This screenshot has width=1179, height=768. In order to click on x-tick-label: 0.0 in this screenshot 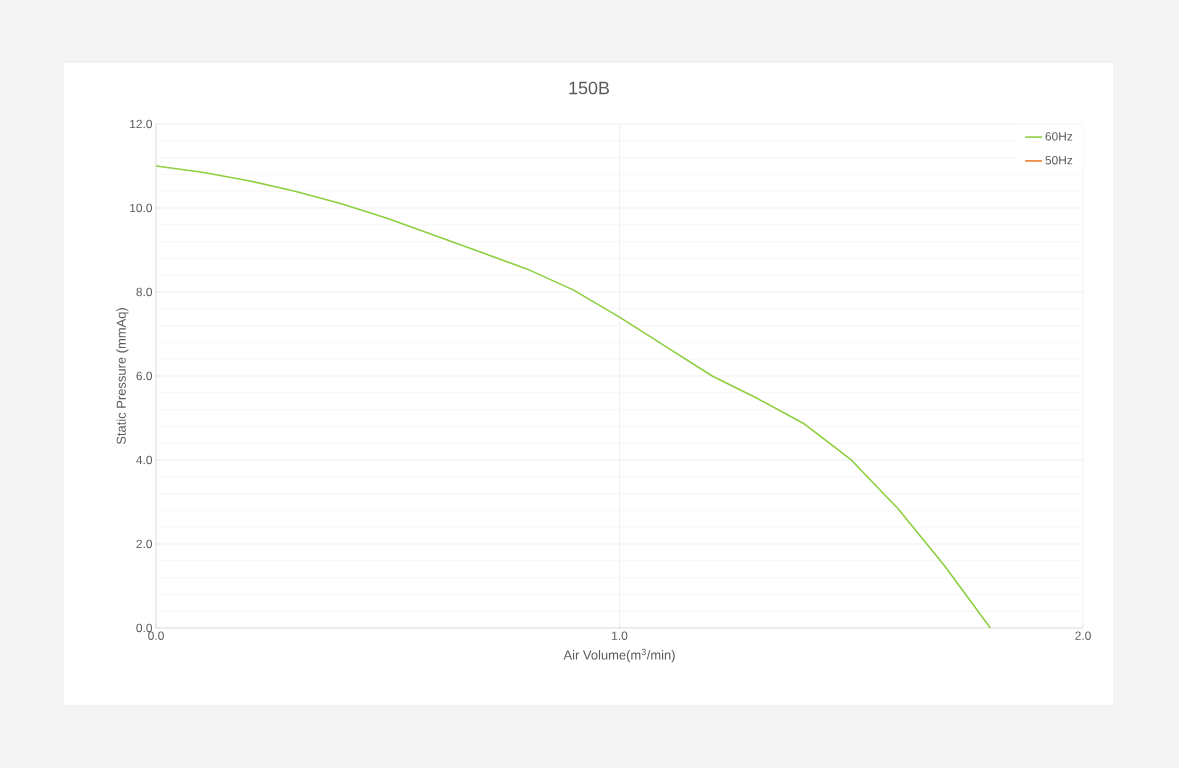, I will do `click(156, 635)`.